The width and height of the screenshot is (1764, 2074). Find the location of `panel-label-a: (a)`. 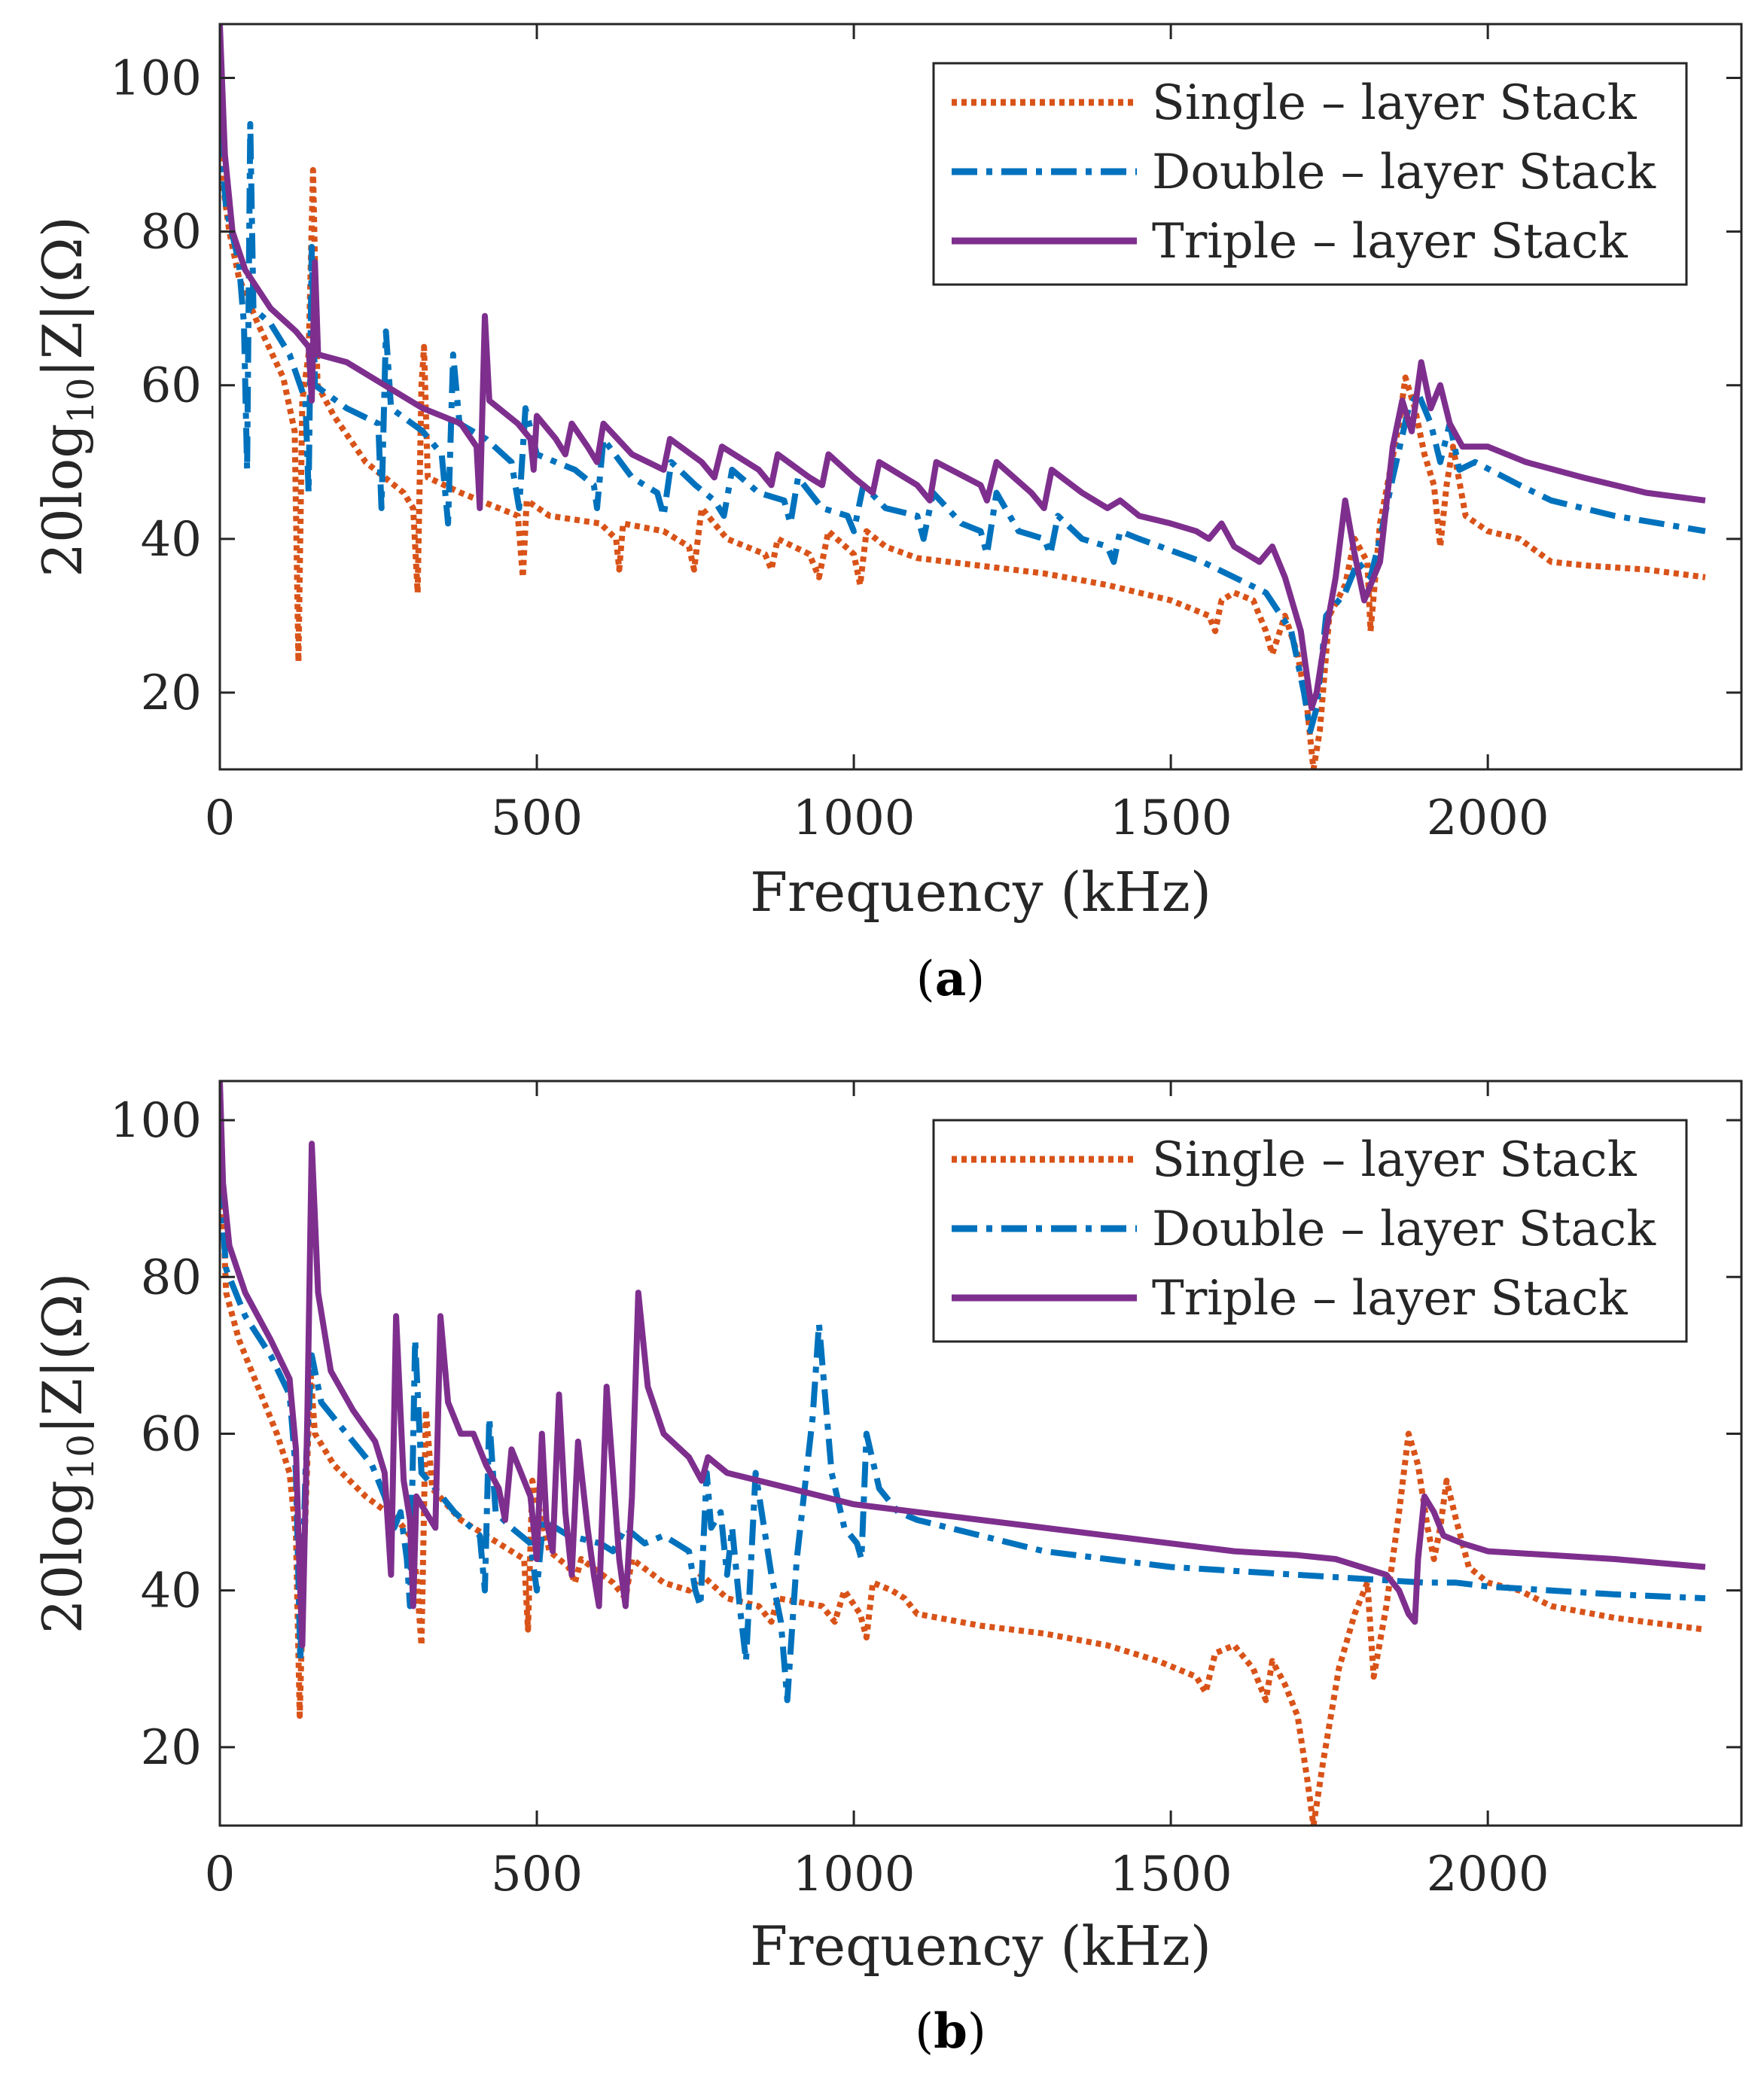

panel-label-a: (a) is located at coordinates (950, 979).